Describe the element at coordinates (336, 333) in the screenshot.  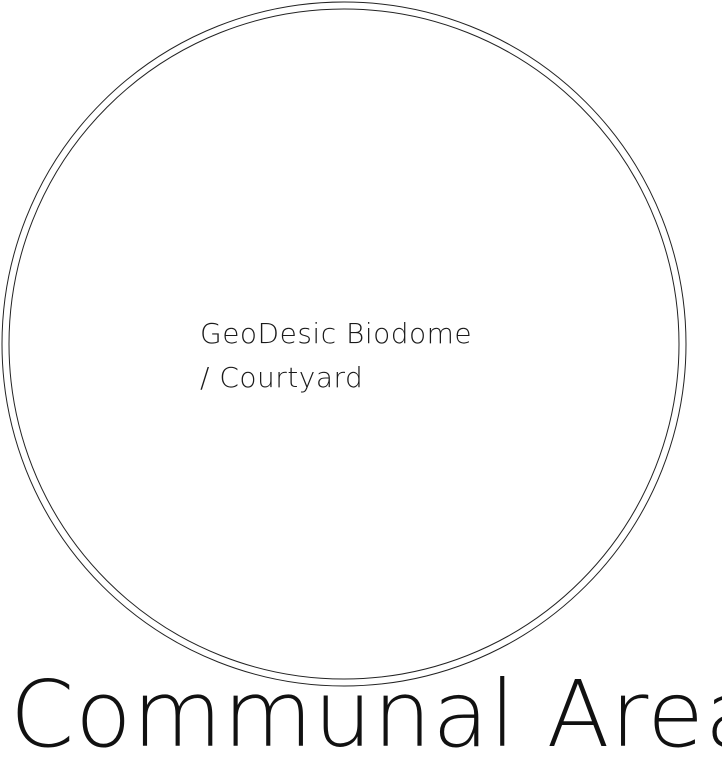
I see `biodome-label-line1: GeoDesic Biodome` at that location.